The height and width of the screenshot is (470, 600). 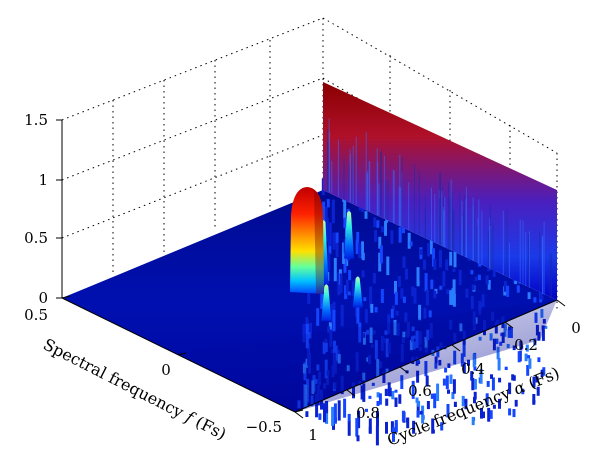 What do you see at coordinates (576, 328) in the screenshot?
I see `alpha-tick-label: 0` at bounding box center [576, 328].